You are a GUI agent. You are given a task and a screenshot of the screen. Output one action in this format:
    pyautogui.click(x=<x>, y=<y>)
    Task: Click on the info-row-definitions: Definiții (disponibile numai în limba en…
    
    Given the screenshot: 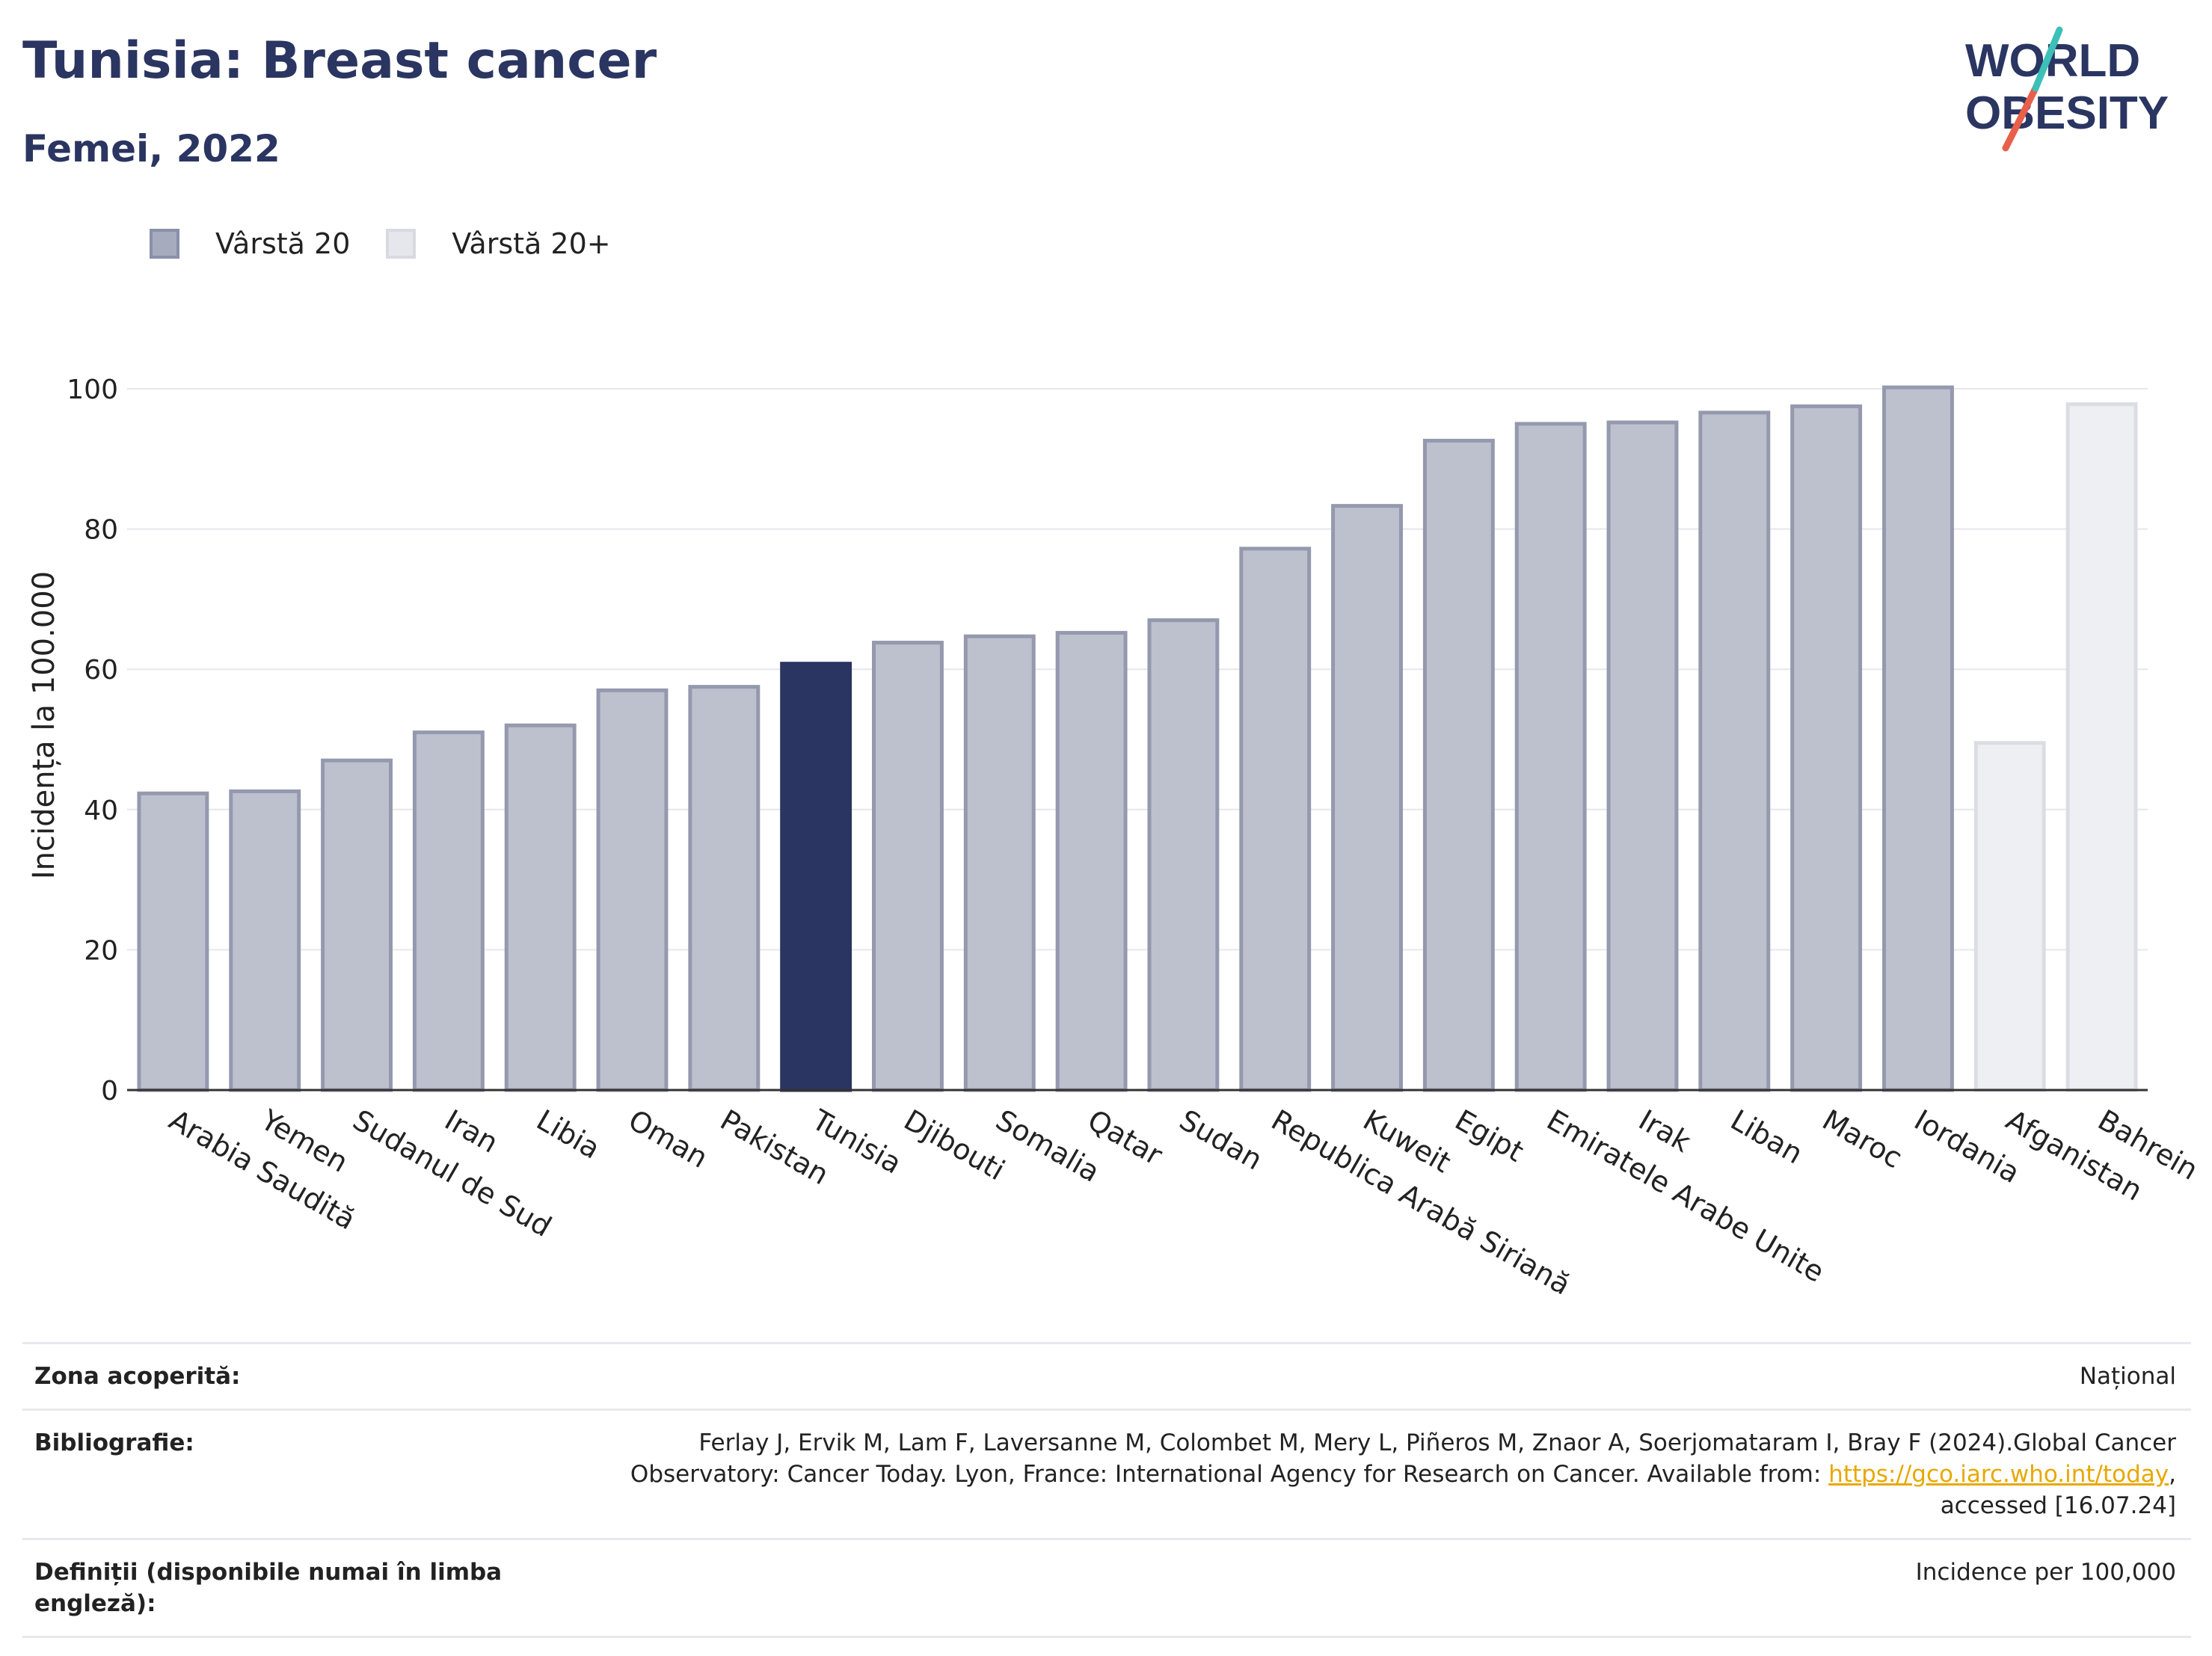 What is the action you would take?
    pyautogui.click(x=1106, y=1588)
    